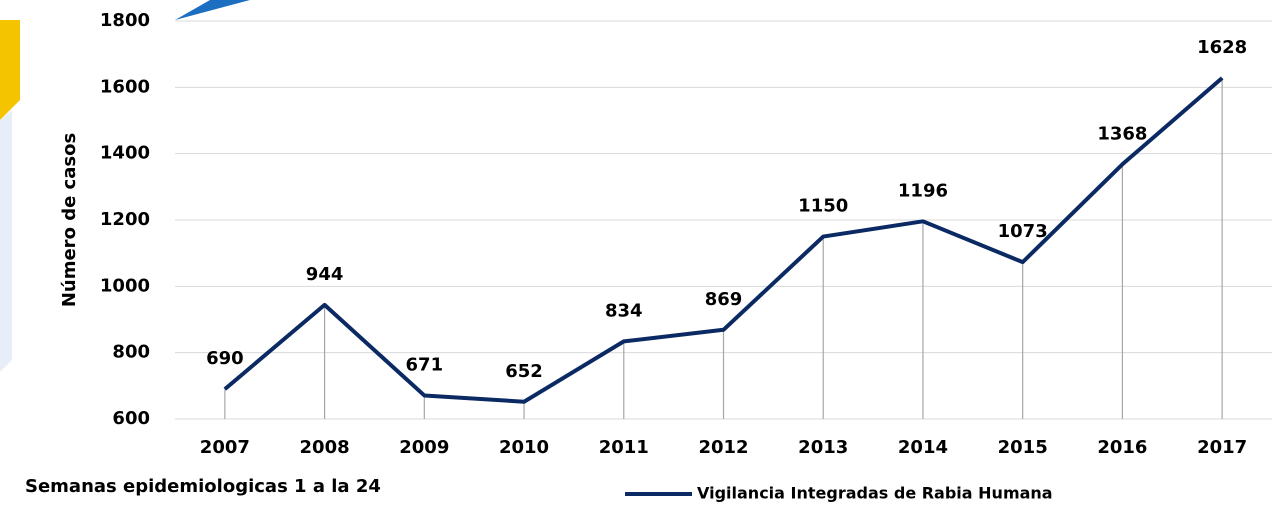 The image size is (1273, 506). What do you see at coordinates (624, 310) in the screenshot?
I see `data-label: 834` at bounding box center [624, 310].